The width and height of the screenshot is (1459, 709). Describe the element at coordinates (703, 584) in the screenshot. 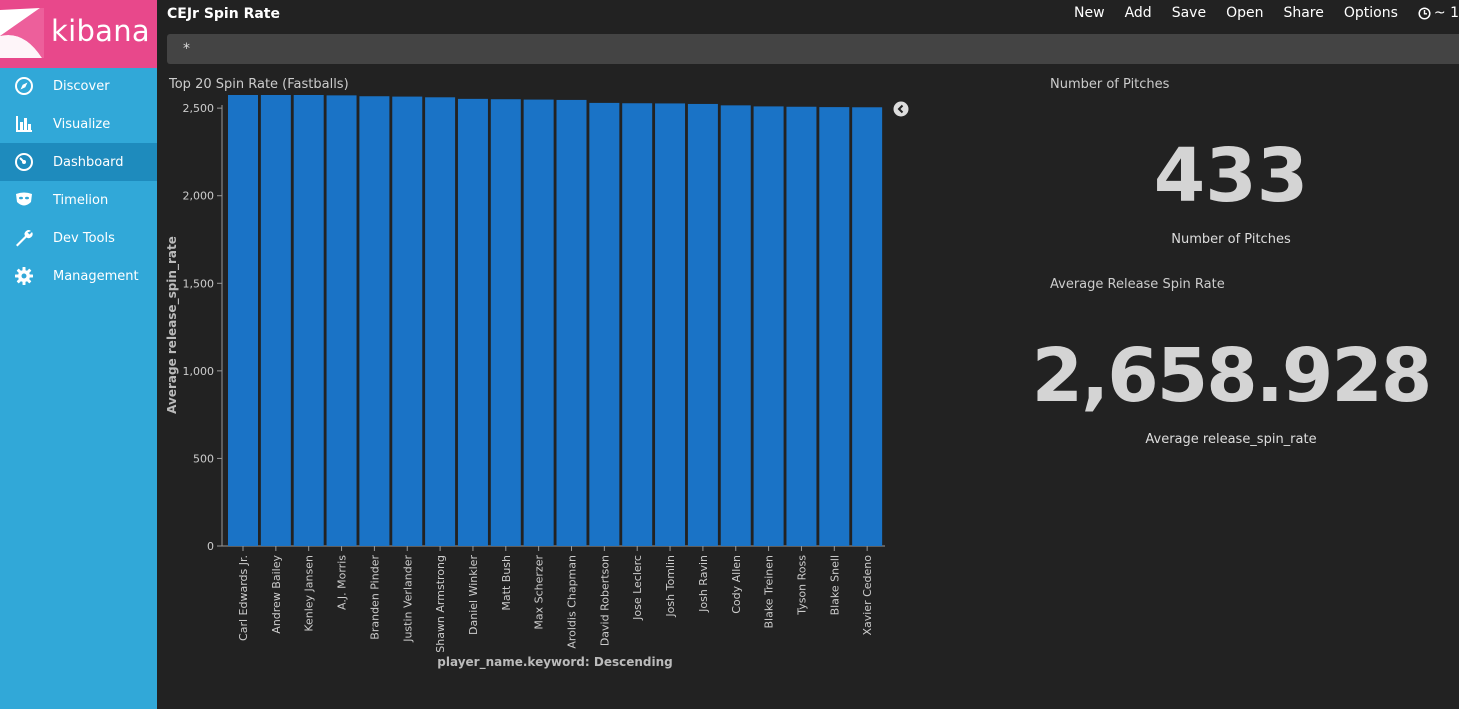

I see `x-tick-label: Josh Ravin` at that location.